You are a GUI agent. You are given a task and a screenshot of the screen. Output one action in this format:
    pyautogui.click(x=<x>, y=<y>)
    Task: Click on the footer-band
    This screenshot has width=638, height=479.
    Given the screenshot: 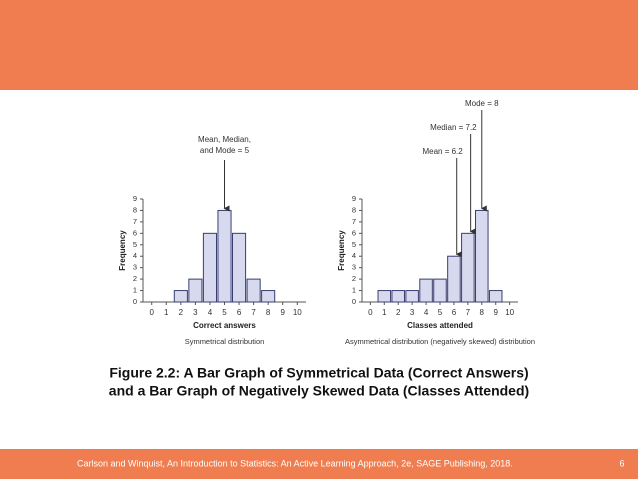 What is the action you would take?
    pyautogui.click(x=319, y=464)
    